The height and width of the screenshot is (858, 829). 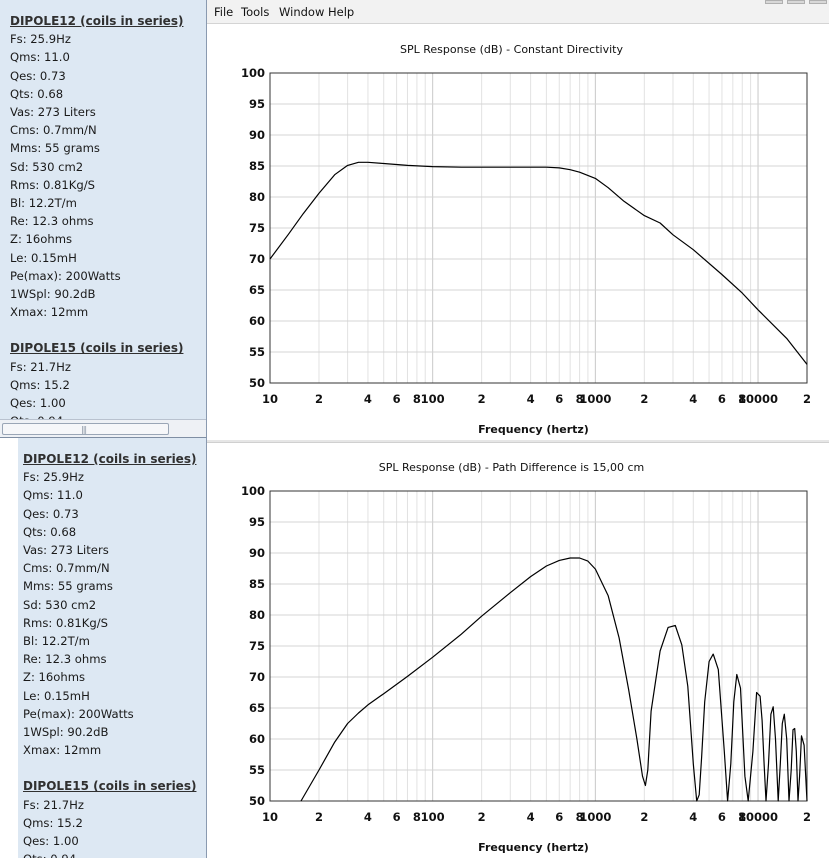 What do you see at coordinates (55, 148) in the screenshot?
I see `spec-line: Mms: 55 grams` at bounding box center [55, 148].